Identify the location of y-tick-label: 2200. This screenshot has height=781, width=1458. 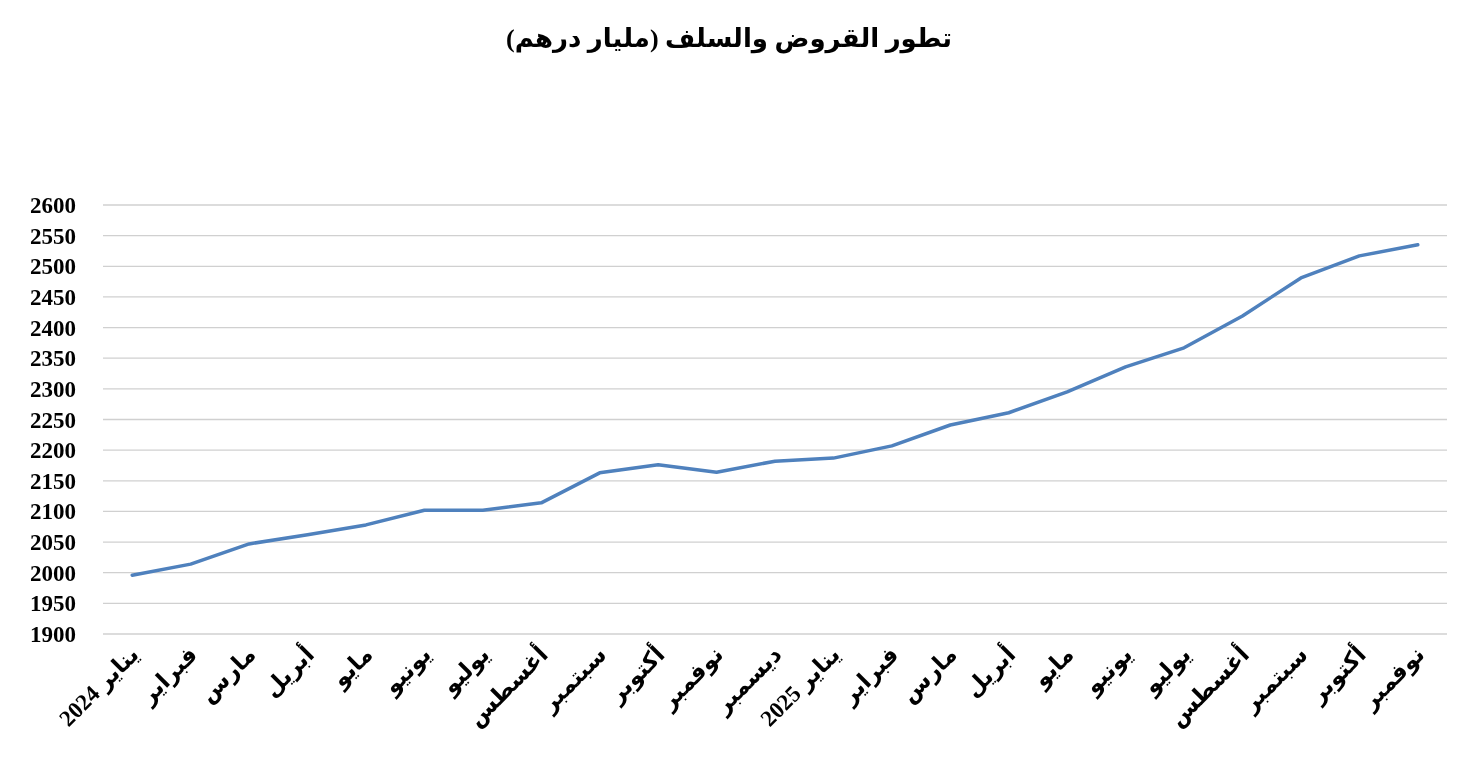
(53, 451).